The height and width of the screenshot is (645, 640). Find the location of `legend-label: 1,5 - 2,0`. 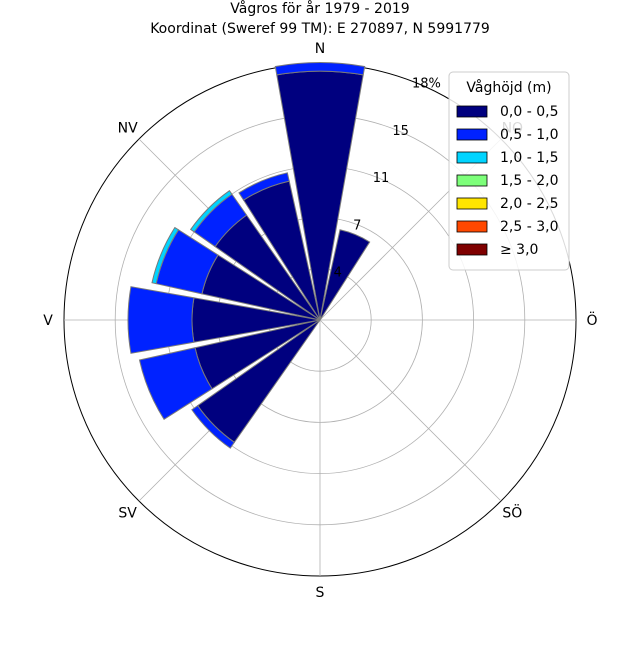

legend-label: 1,5 - 2,0 is located at coordinates (529, 181).